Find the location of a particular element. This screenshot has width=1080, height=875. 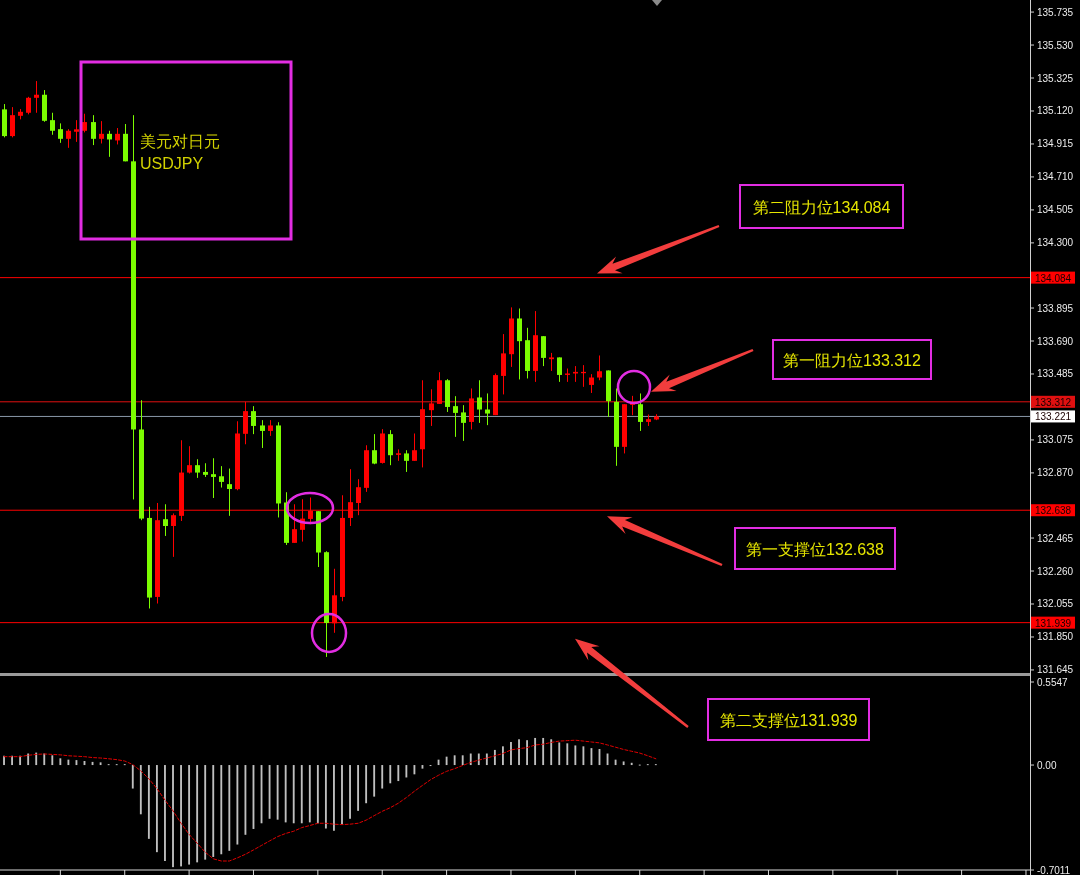

y-tick-label: 132.870 is located at coordinates (1055, 473).